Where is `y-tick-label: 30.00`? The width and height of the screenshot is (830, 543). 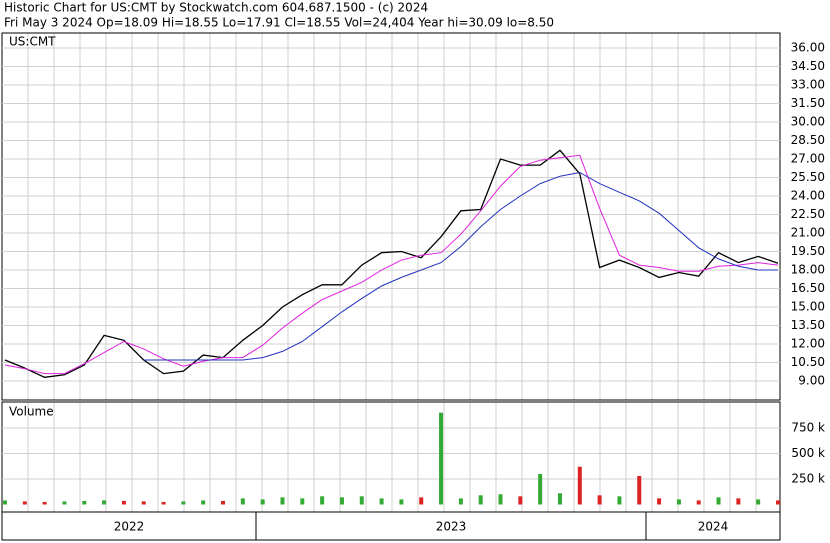
y-tick-label: 30.00 is located at coordinates (808, 121).